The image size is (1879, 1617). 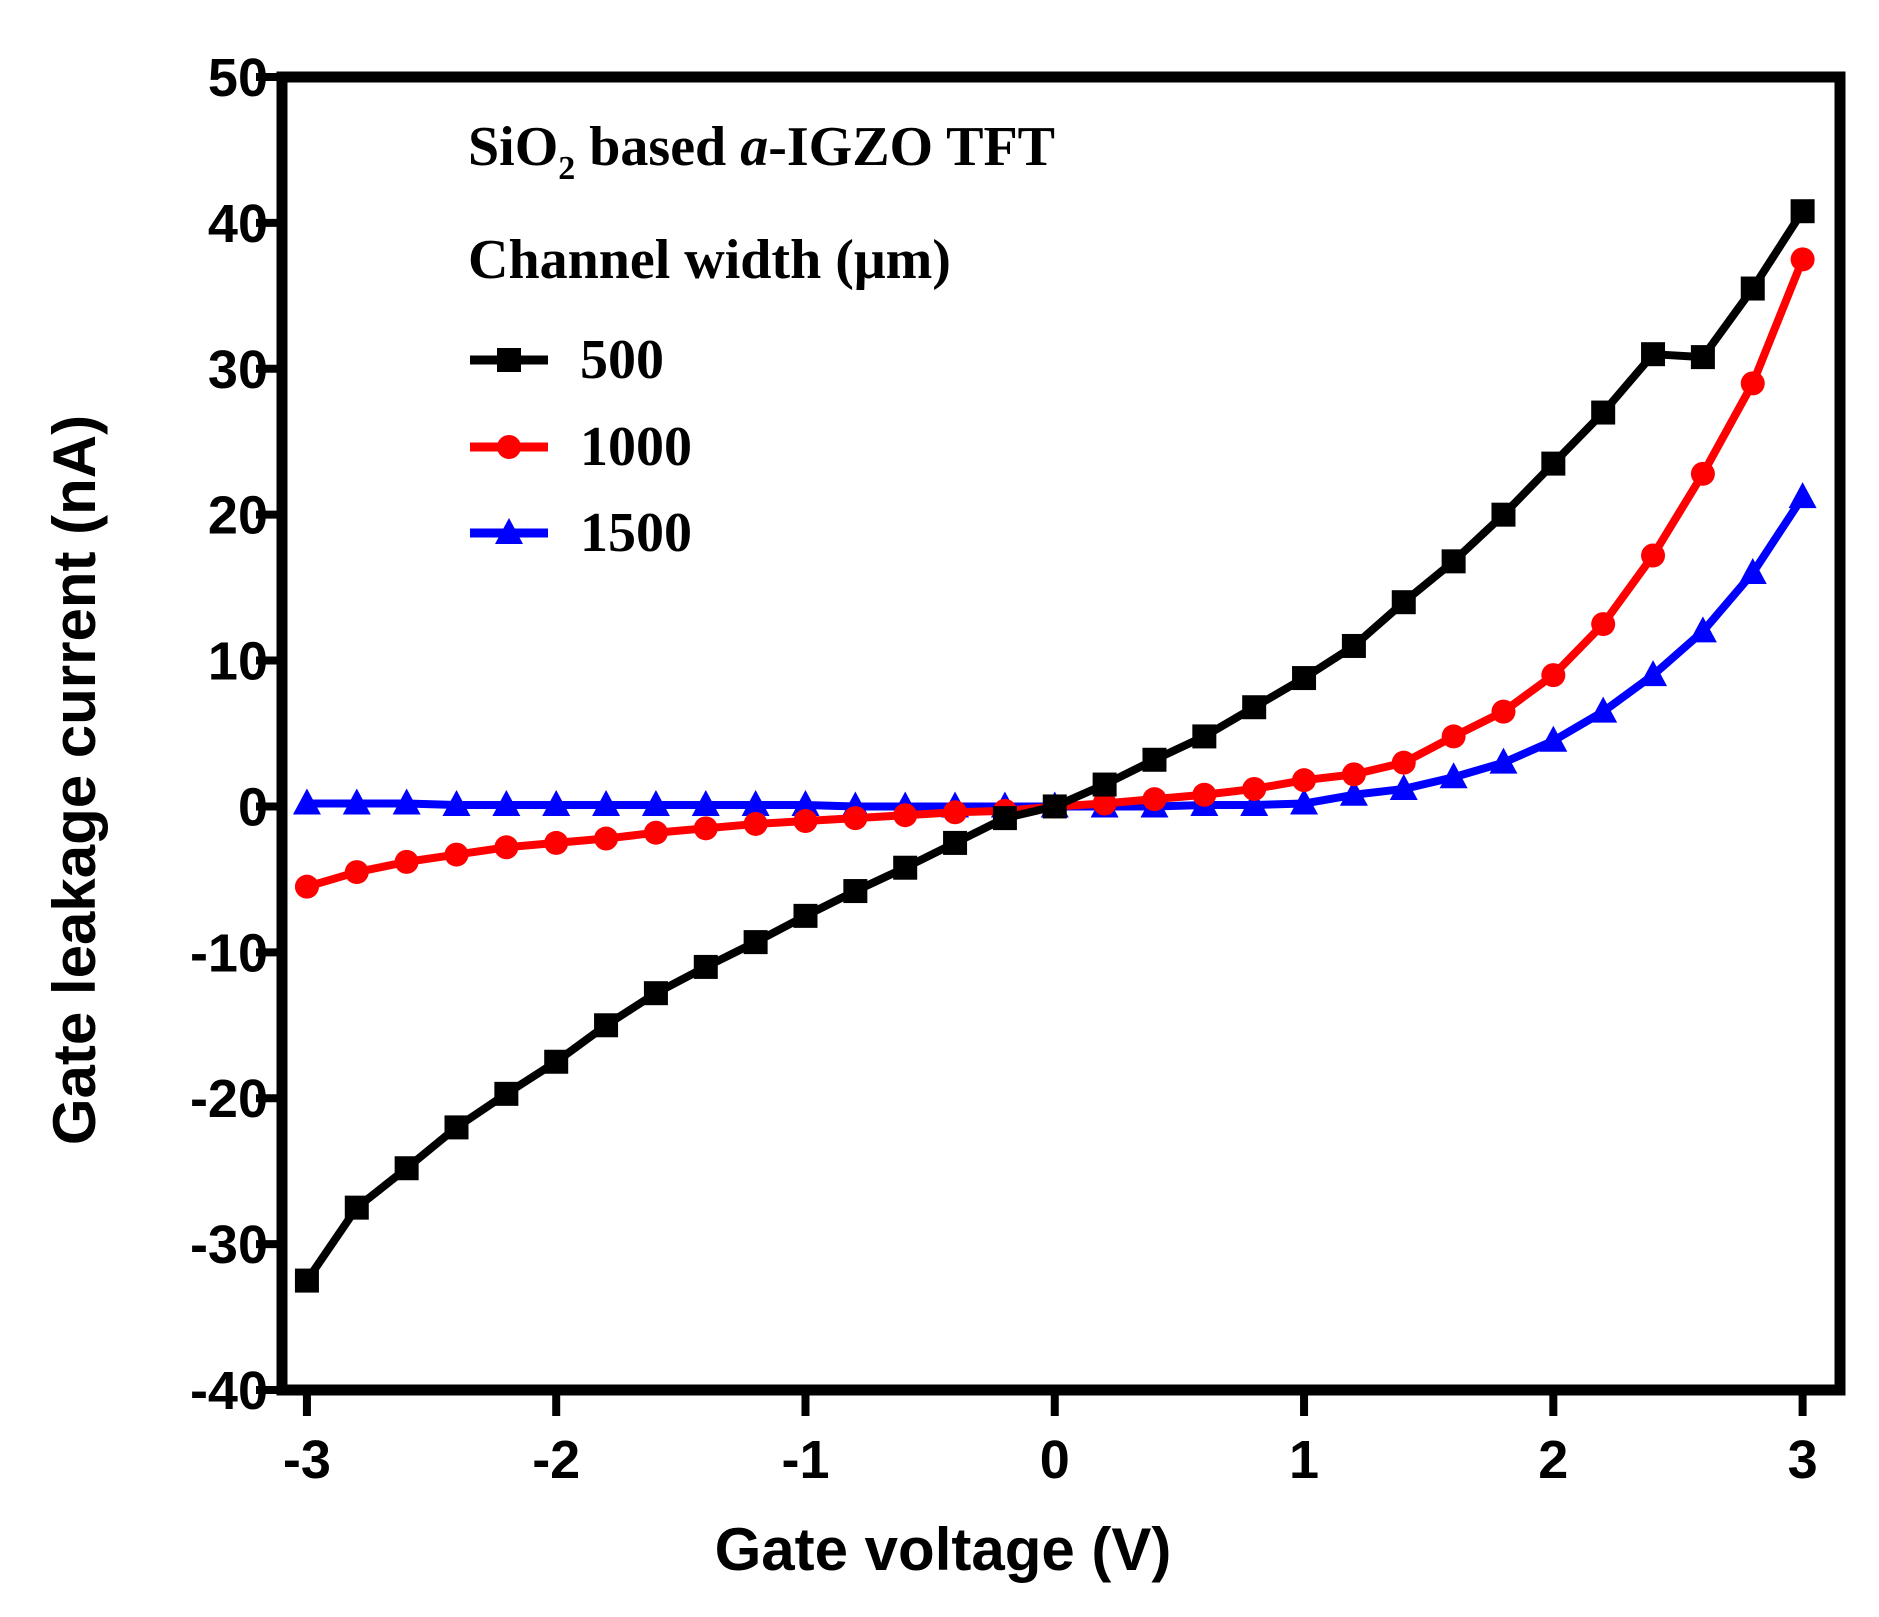 What do you see at coordinates (911, 147) in the screenshot?
I see `annotation-suffix: -IGZO TFT` at bounding box center [911, 147].